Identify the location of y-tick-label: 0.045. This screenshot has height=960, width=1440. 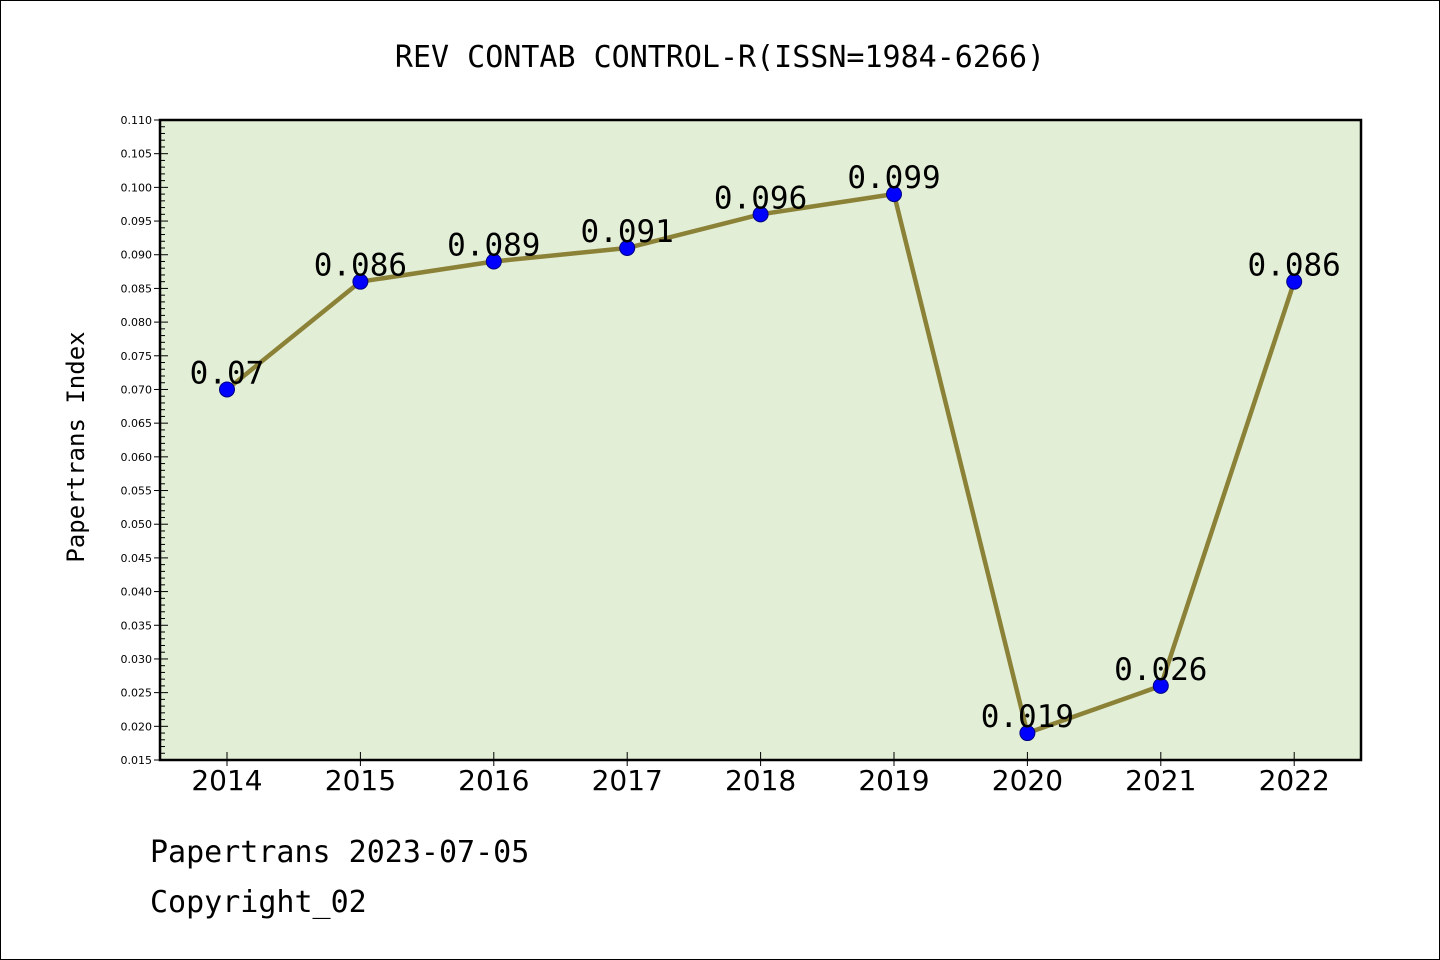
(137, 558).